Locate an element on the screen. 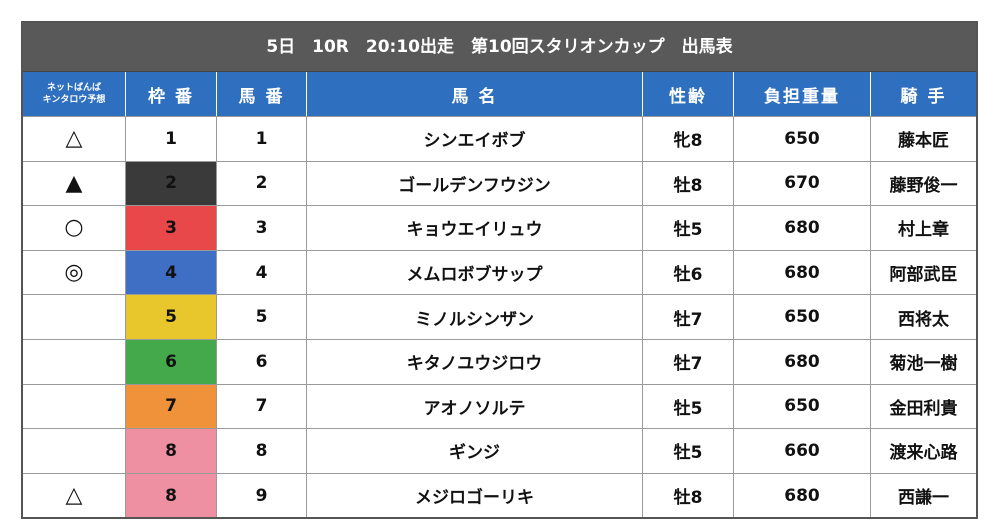  horse-name: シンエイボブ is located at coordinates (475, 139).